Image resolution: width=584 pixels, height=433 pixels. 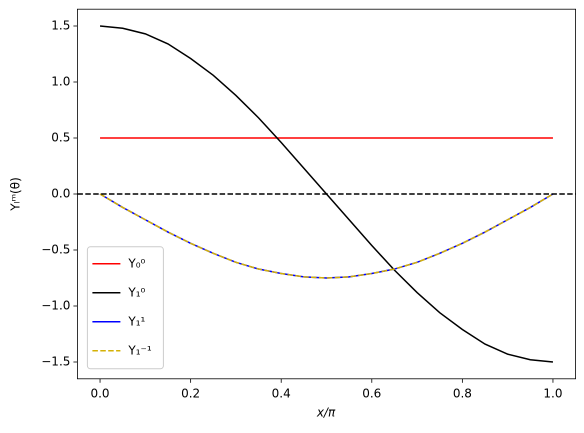 I want to click on x-tick-label: 0.4, so click(x=281, y=393).